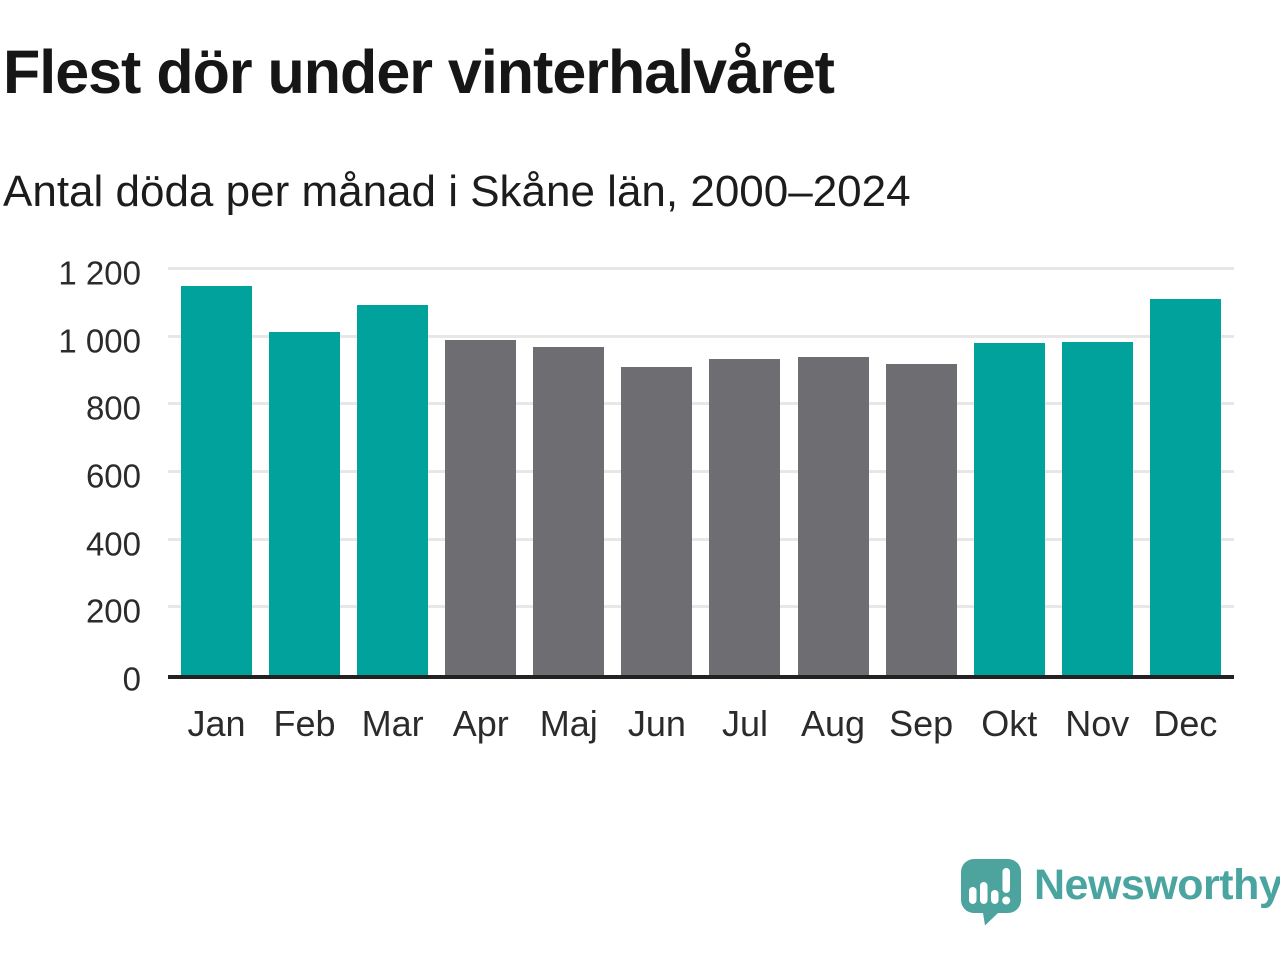  What do you see at coordinates (113, 544) in the screenshot?
I see `y-tick-label-400: 400` at bounding box center [113, 544].